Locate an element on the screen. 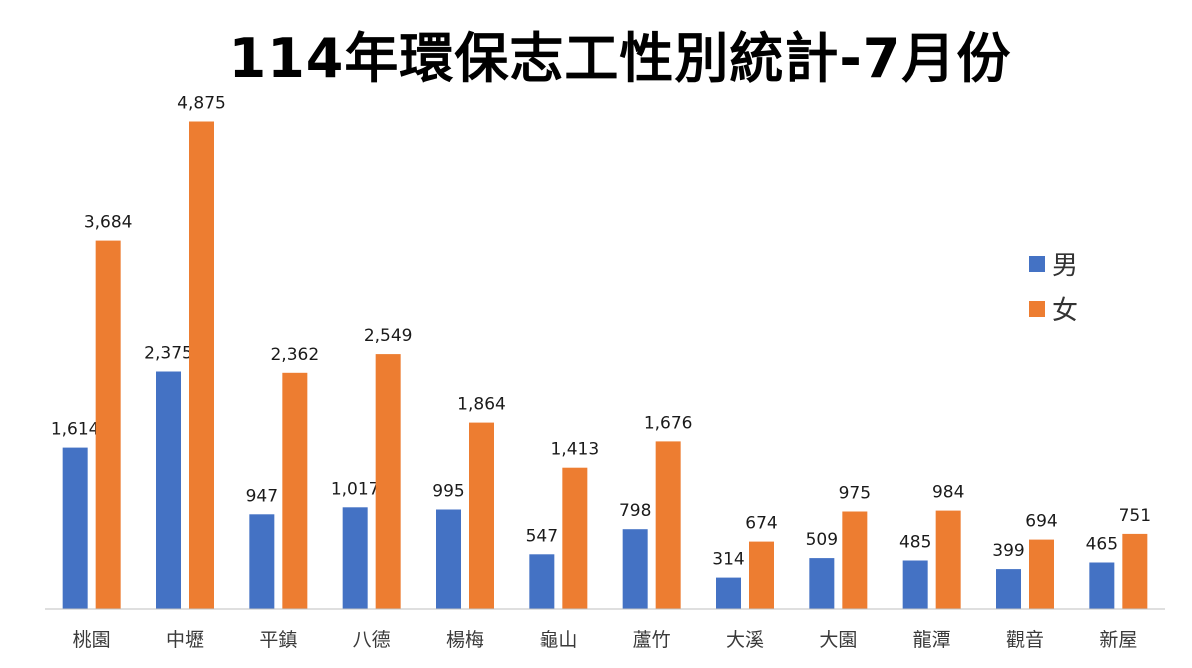 The image size is (1192, 668). x-tick-label: 中壢 is located at coordinates (185, 640).